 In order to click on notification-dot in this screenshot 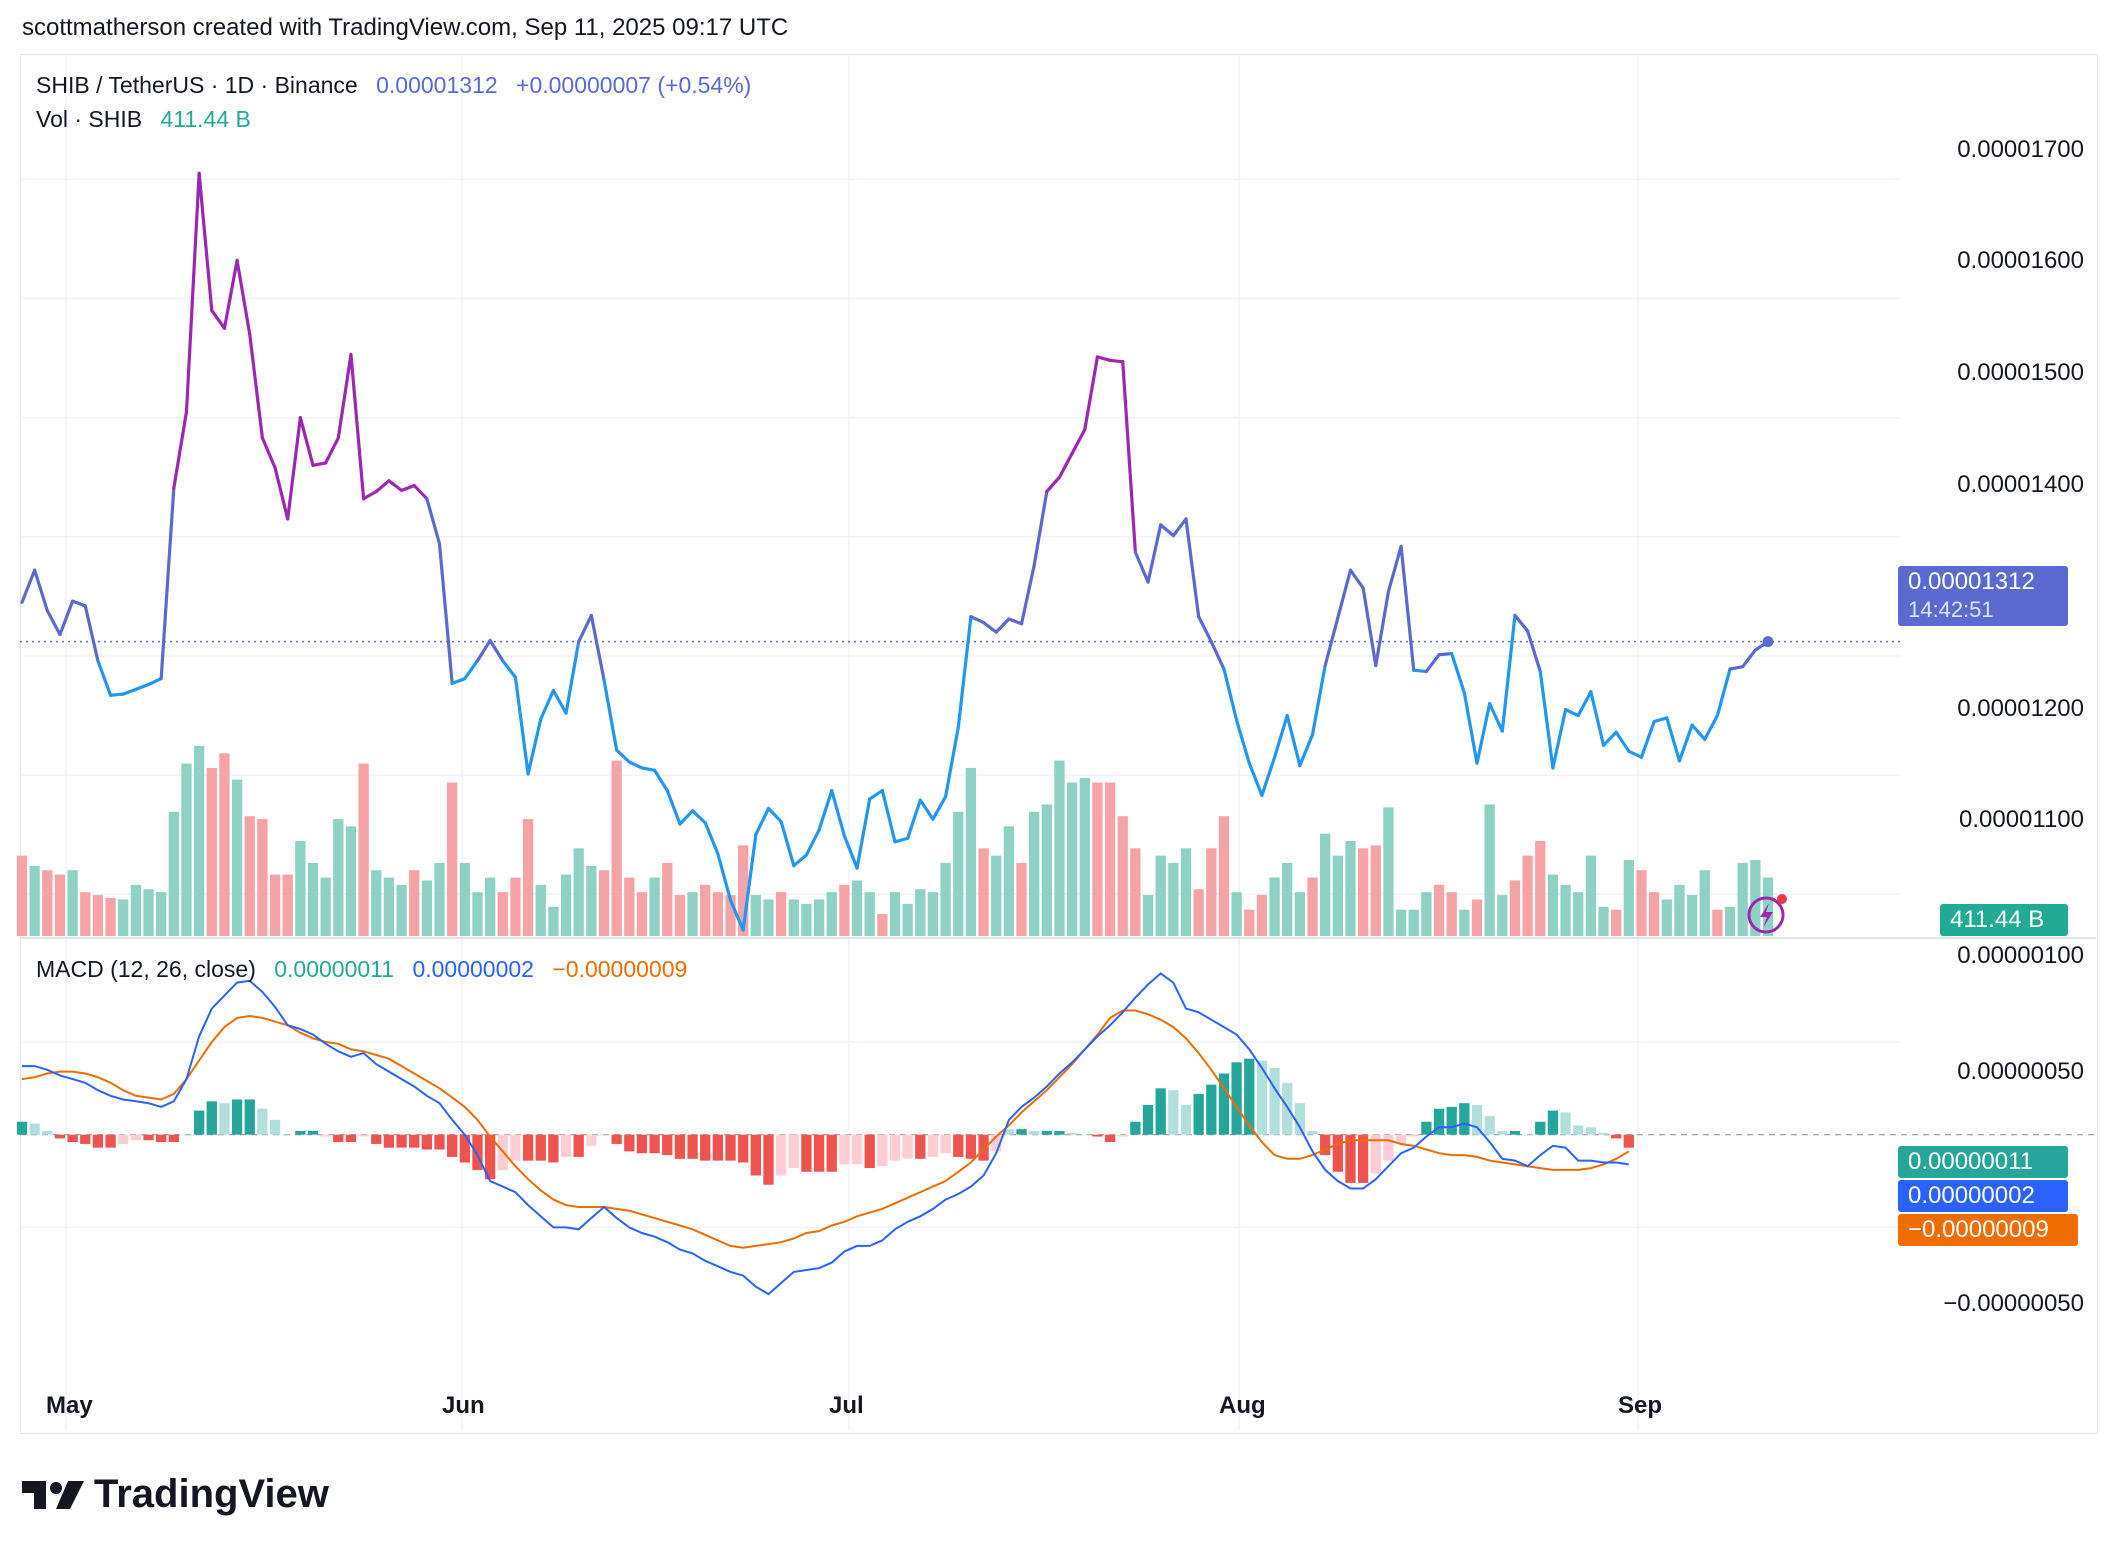, I will do `click(1782, 899)`.